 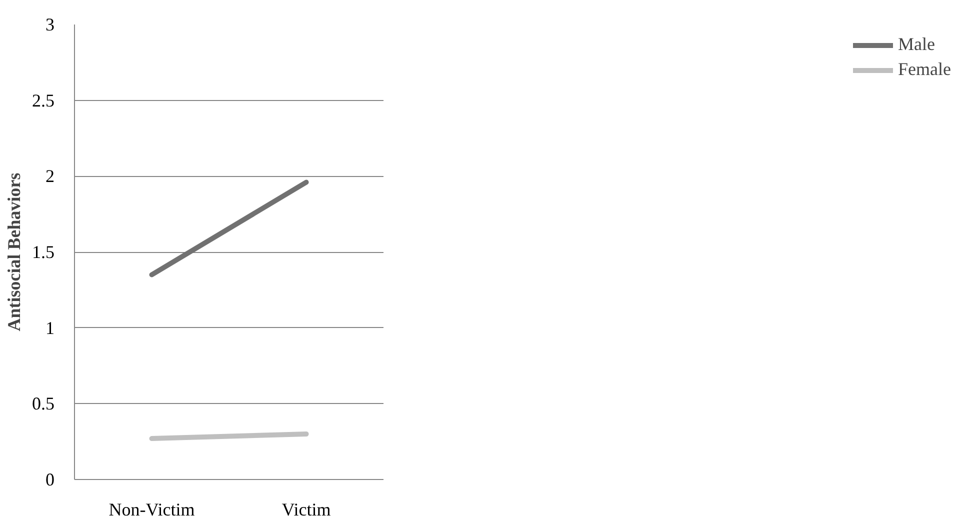 I want to click on y-tick-label: 3, so click(x=50, y=24).